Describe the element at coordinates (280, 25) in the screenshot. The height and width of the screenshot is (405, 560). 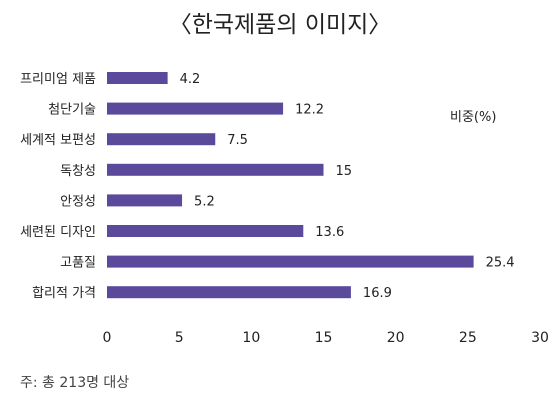
I see `chart-title: 〈한국제품의 이미지〉` at that location.